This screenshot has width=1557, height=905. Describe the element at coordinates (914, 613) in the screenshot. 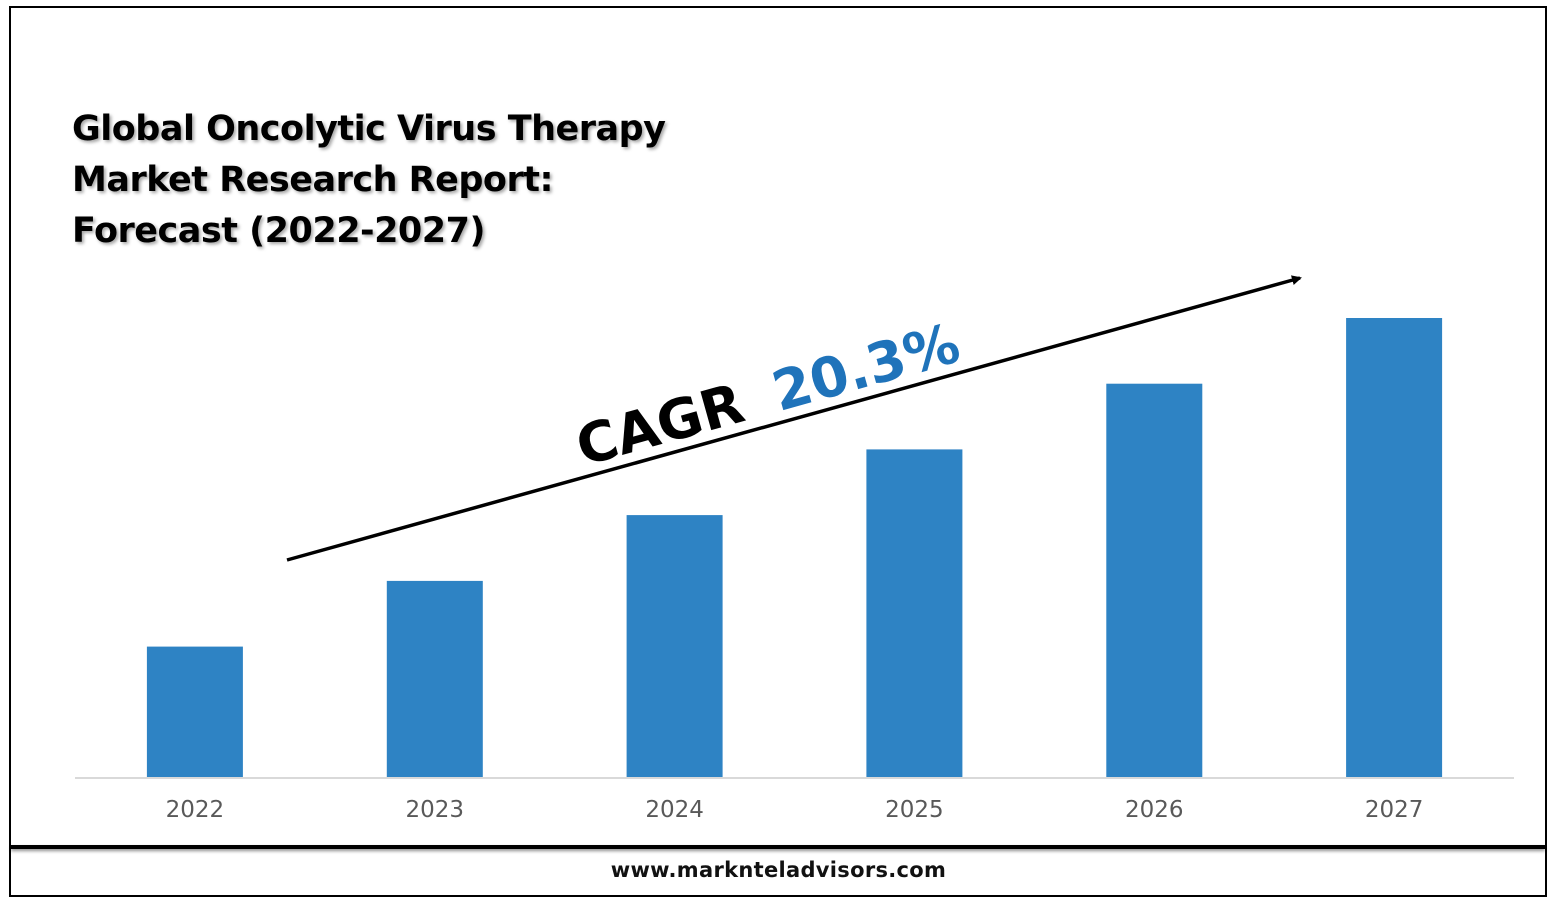

I see `bar-2025` at that location.